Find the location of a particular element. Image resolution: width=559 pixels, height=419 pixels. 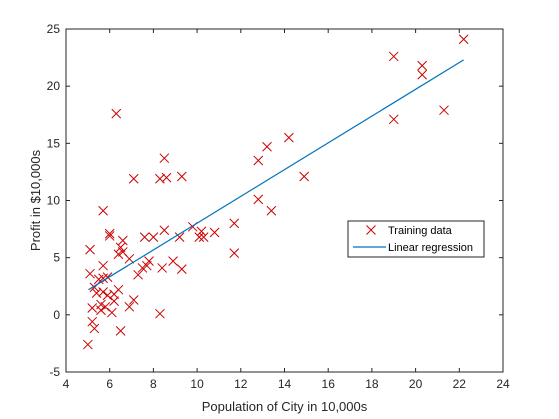

legend-marker-x is located at coordinates (371, 230).